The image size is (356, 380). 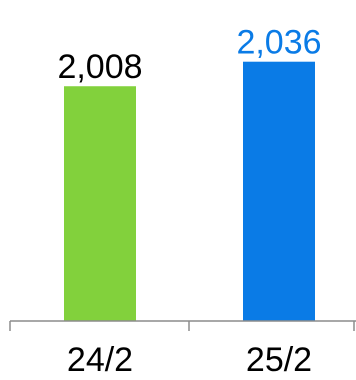 I want to click on data-label: 2,036, so click(x=278, y=43).